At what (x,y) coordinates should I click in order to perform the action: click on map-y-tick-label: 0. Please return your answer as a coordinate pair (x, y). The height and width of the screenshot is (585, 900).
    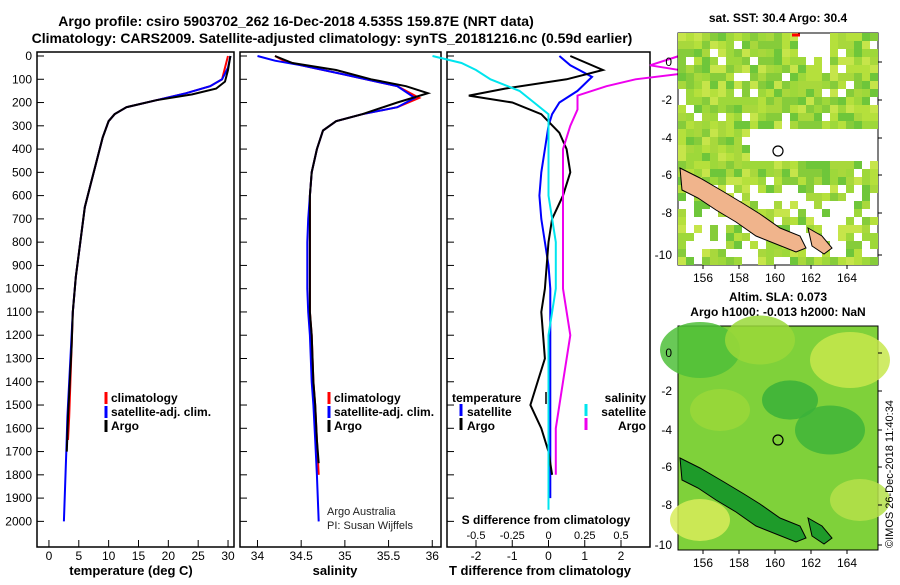
    Looking at the image, I should click on (668, 62).